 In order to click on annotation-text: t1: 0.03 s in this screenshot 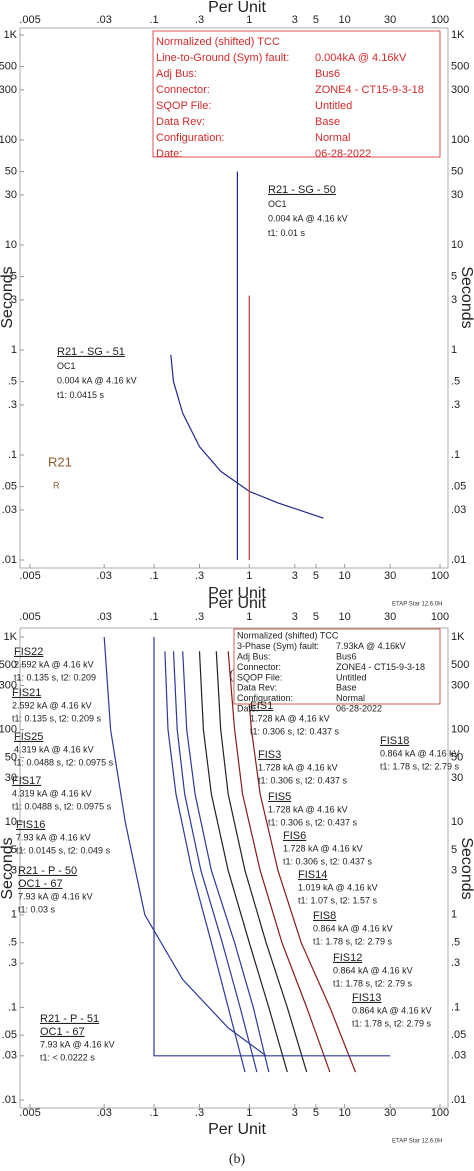, I will do `click(37, 909)`.